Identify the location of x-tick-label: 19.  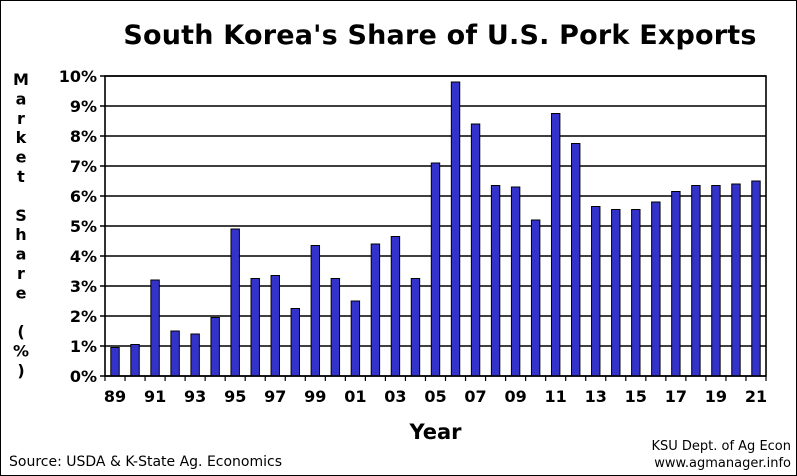
(716, 396).